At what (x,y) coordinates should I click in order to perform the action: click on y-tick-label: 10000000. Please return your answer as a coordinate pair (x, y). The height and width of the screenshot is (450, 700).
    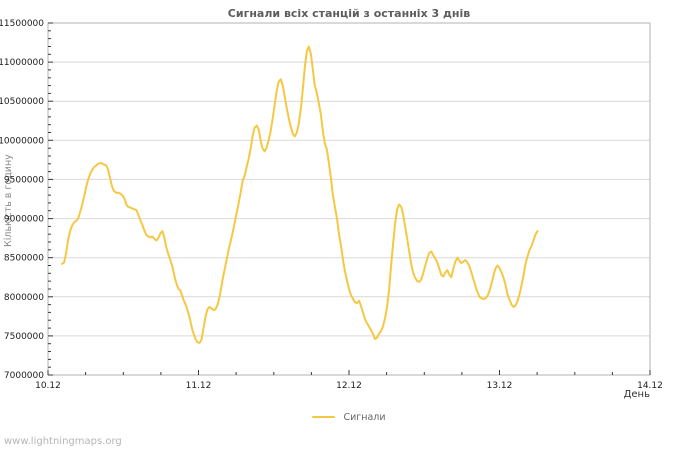
    Looking at the image, I should click on (22, 141).